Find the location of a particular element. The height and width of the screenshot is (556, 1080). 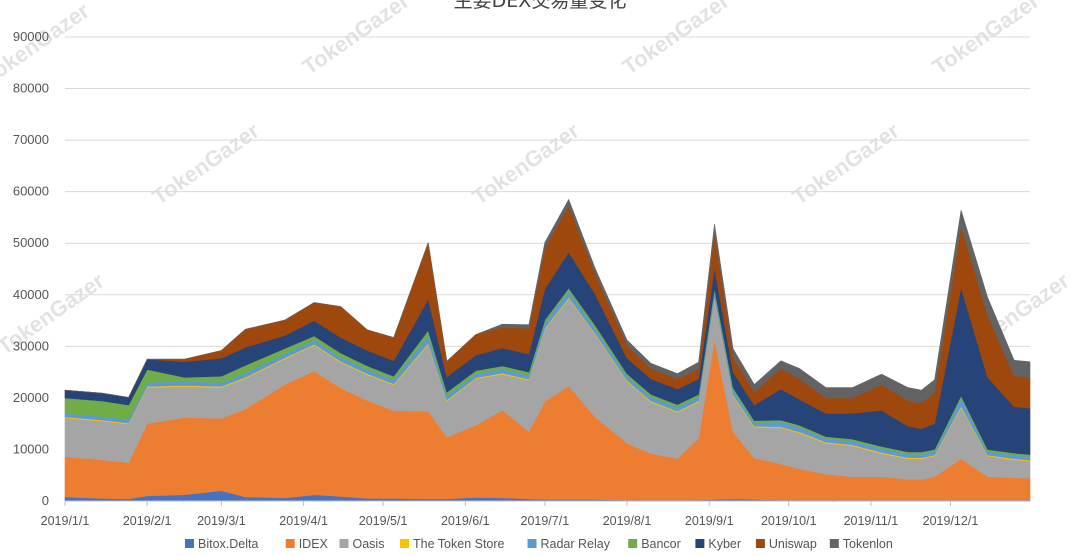

y-tick-label: 10000 is located at coordinates (31, 448).